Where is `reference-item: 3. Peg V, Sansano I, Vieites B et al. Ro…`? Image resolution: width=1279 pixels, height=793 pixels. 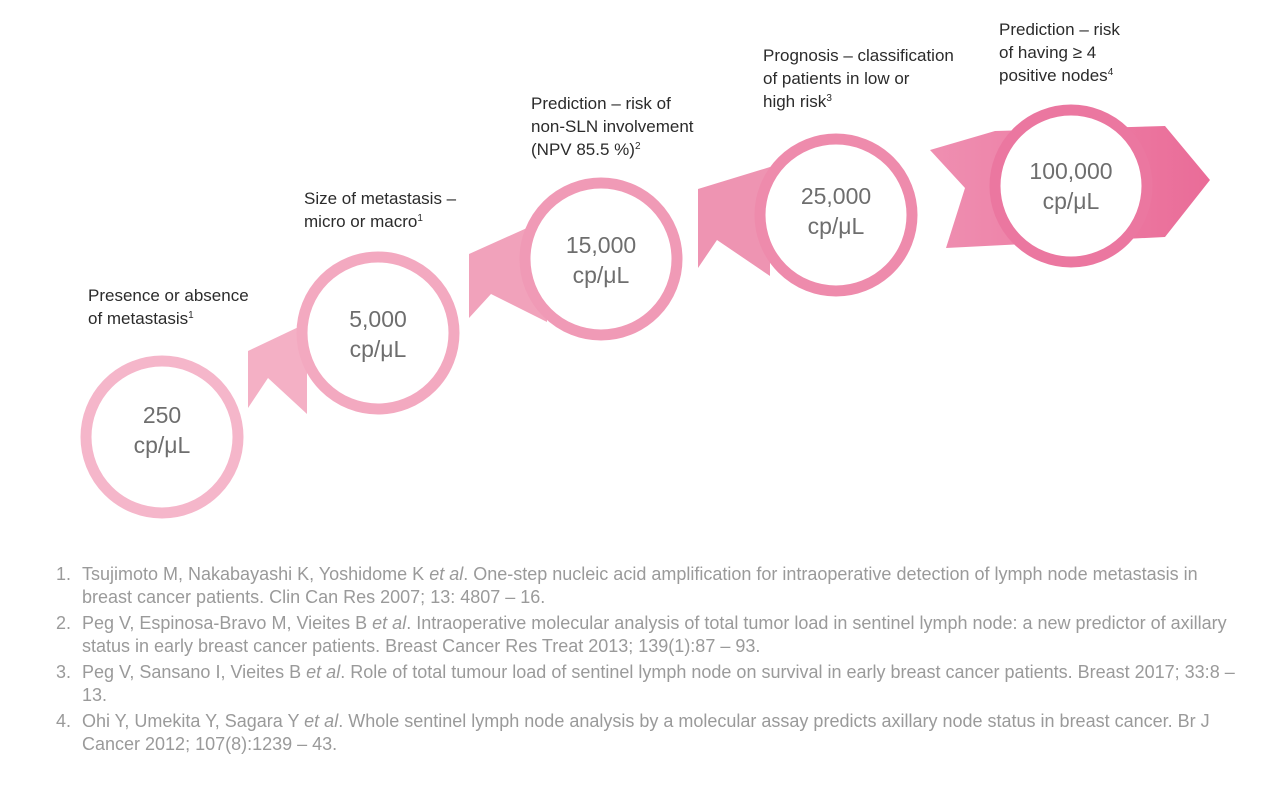 reference-item: 3. Peg V, Sansano I, Vieites B et al. Ro… is located at coordinates (646, 684).